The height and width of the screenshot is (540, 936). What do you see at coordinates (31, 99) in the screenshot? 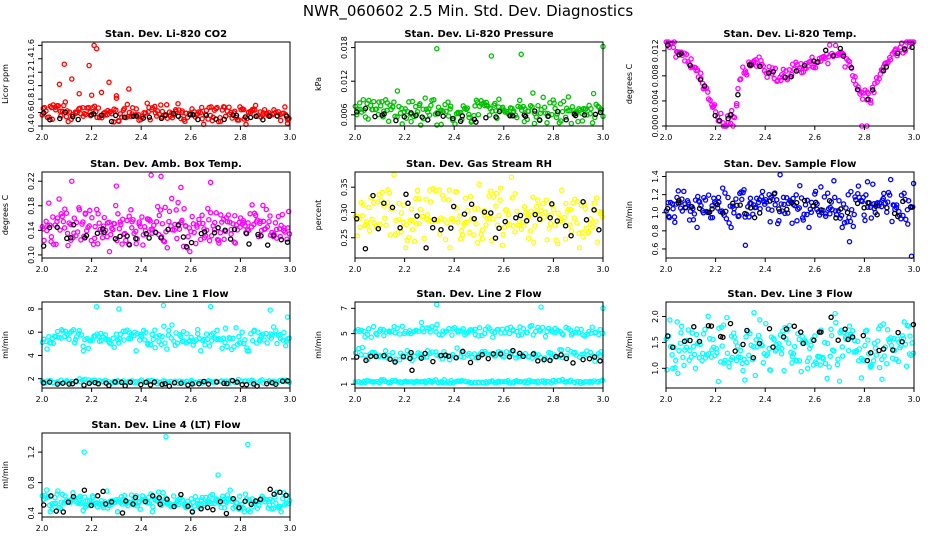
I see `y-tick-label: 0.8` at bounding box center [31, 99].